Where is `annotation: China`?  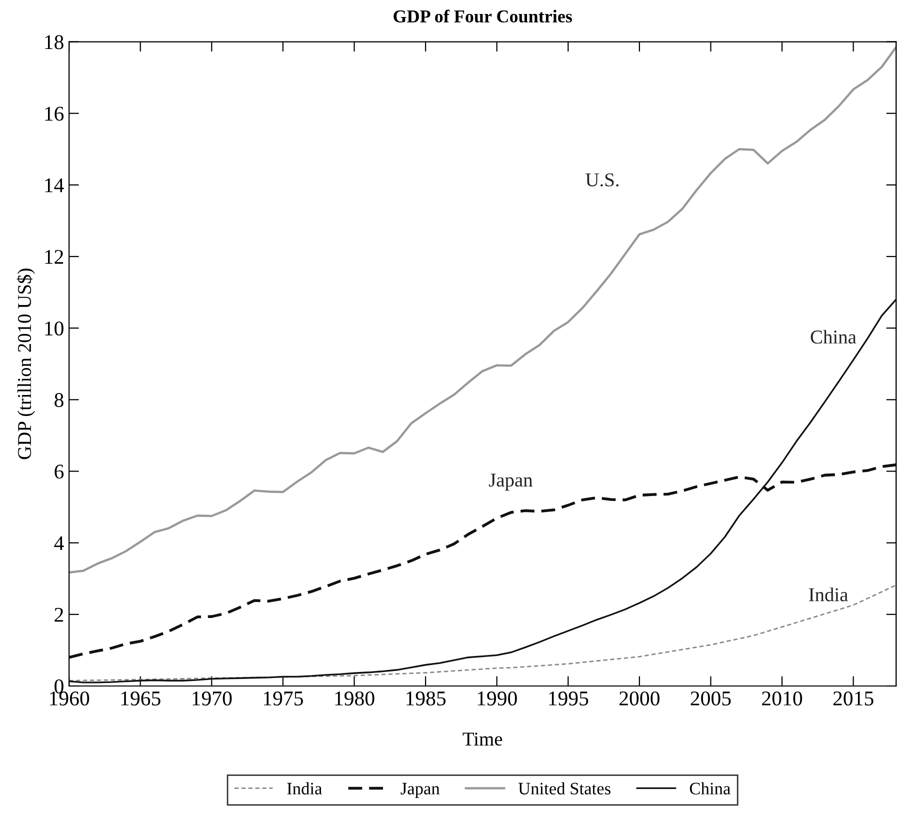 annotation: China is located at coordinates (833, 337).